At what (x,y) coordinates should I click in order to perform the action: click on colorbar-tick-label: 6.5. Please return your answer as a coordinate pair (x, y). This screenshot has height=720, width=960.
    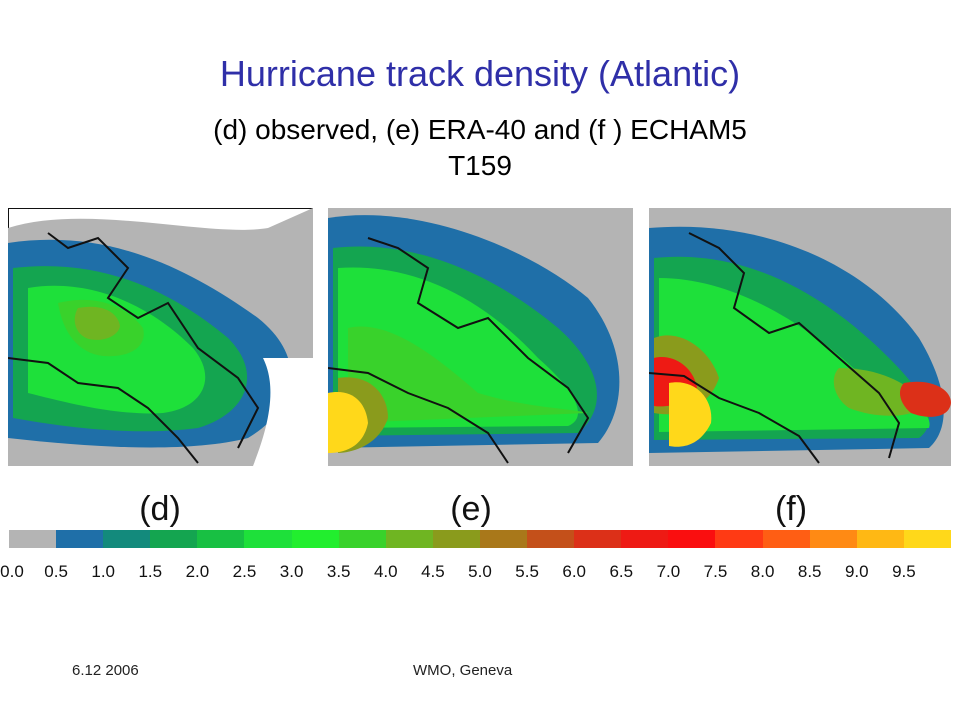
    Looking at the image, I should click on (621, 571).